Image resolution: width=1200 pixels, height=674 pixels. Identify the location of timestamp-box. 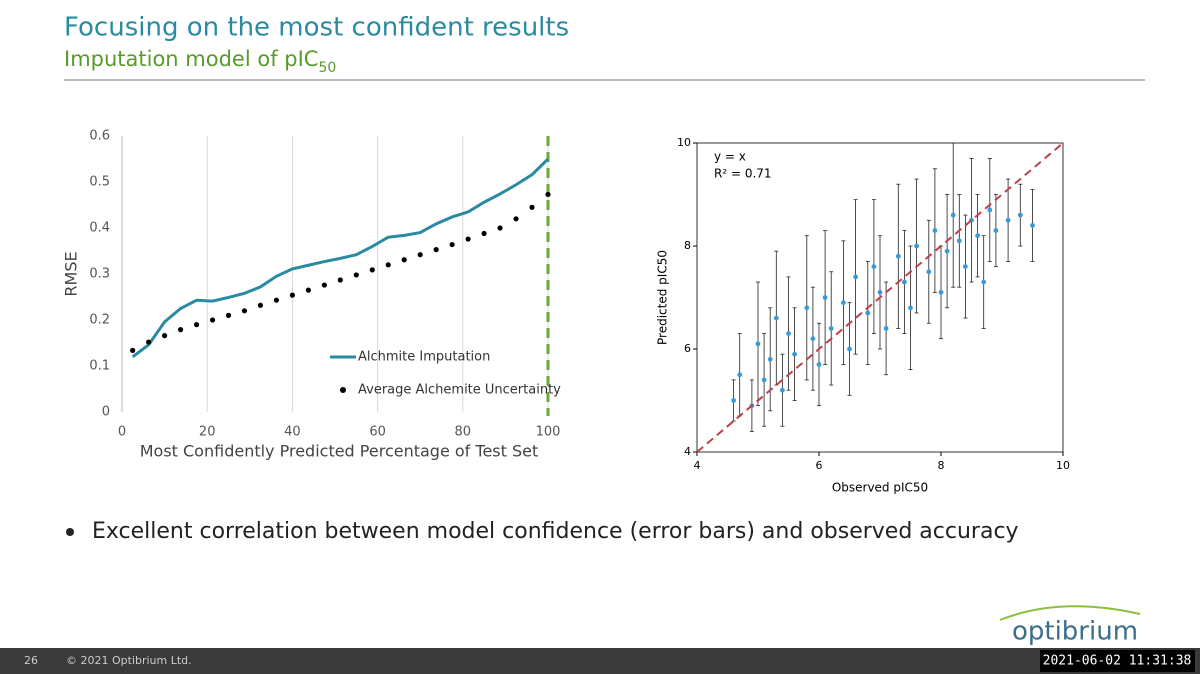
(1117, 661).